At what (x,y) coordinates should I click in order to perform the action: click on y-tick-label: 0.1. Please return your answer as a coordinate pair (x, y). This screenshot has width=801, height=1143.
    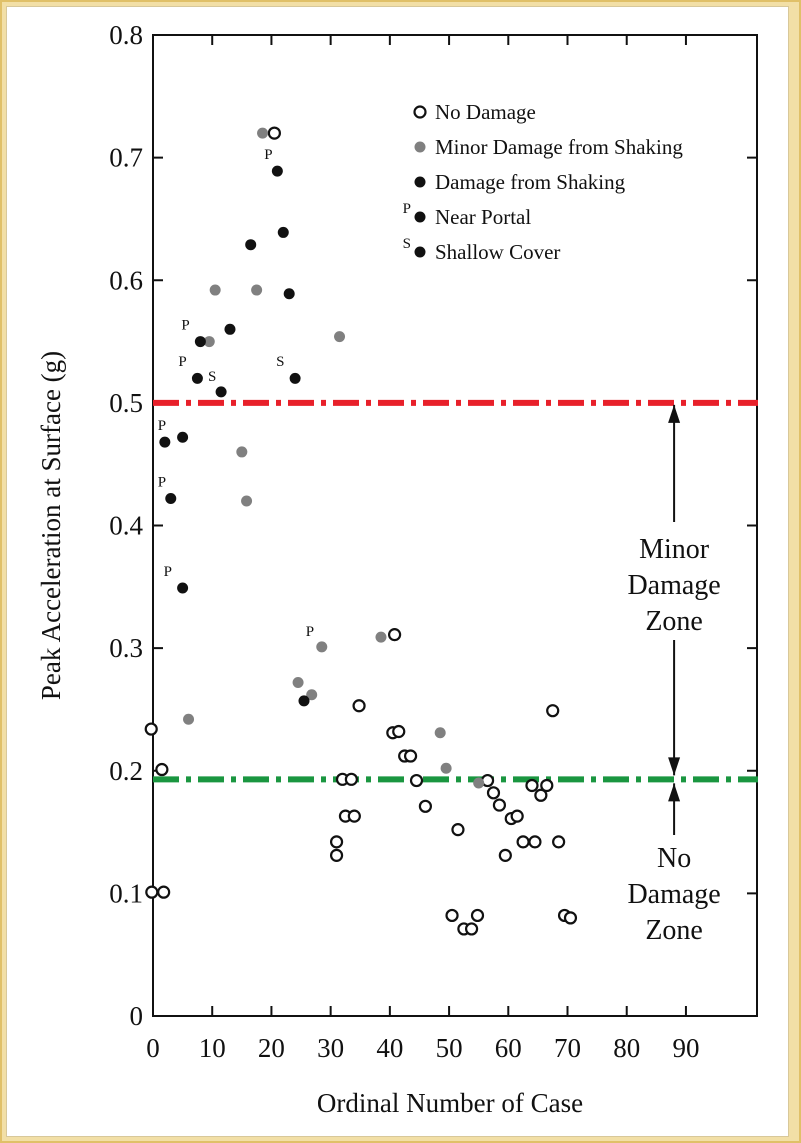
    Looking at the image, I should click on (126, 893).